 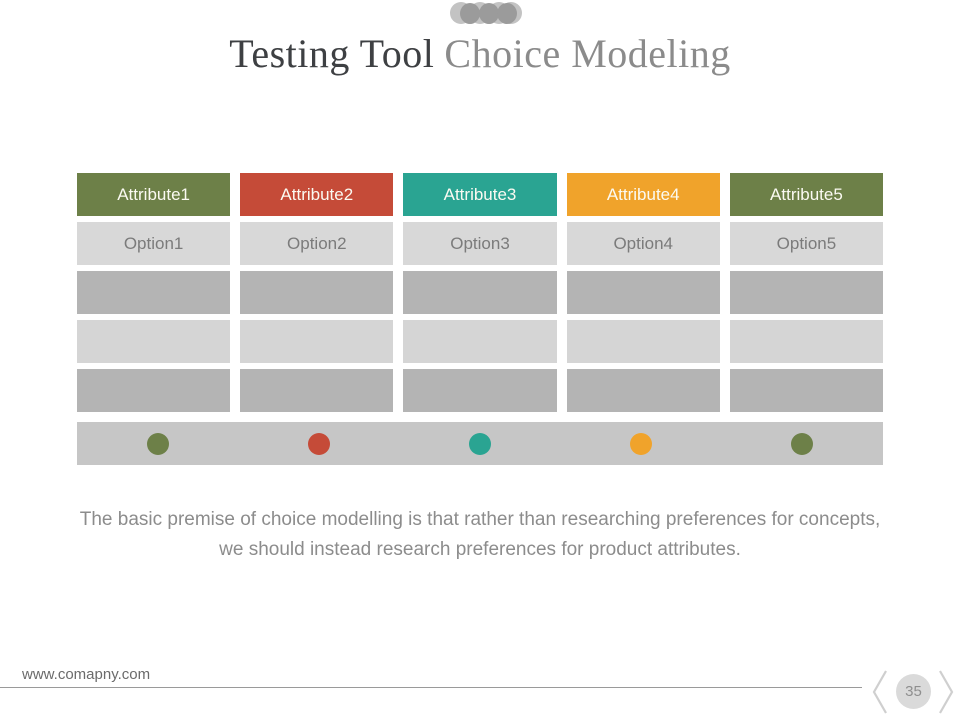 I want to click on option-cell: Option4, so click(x=643, y=243).